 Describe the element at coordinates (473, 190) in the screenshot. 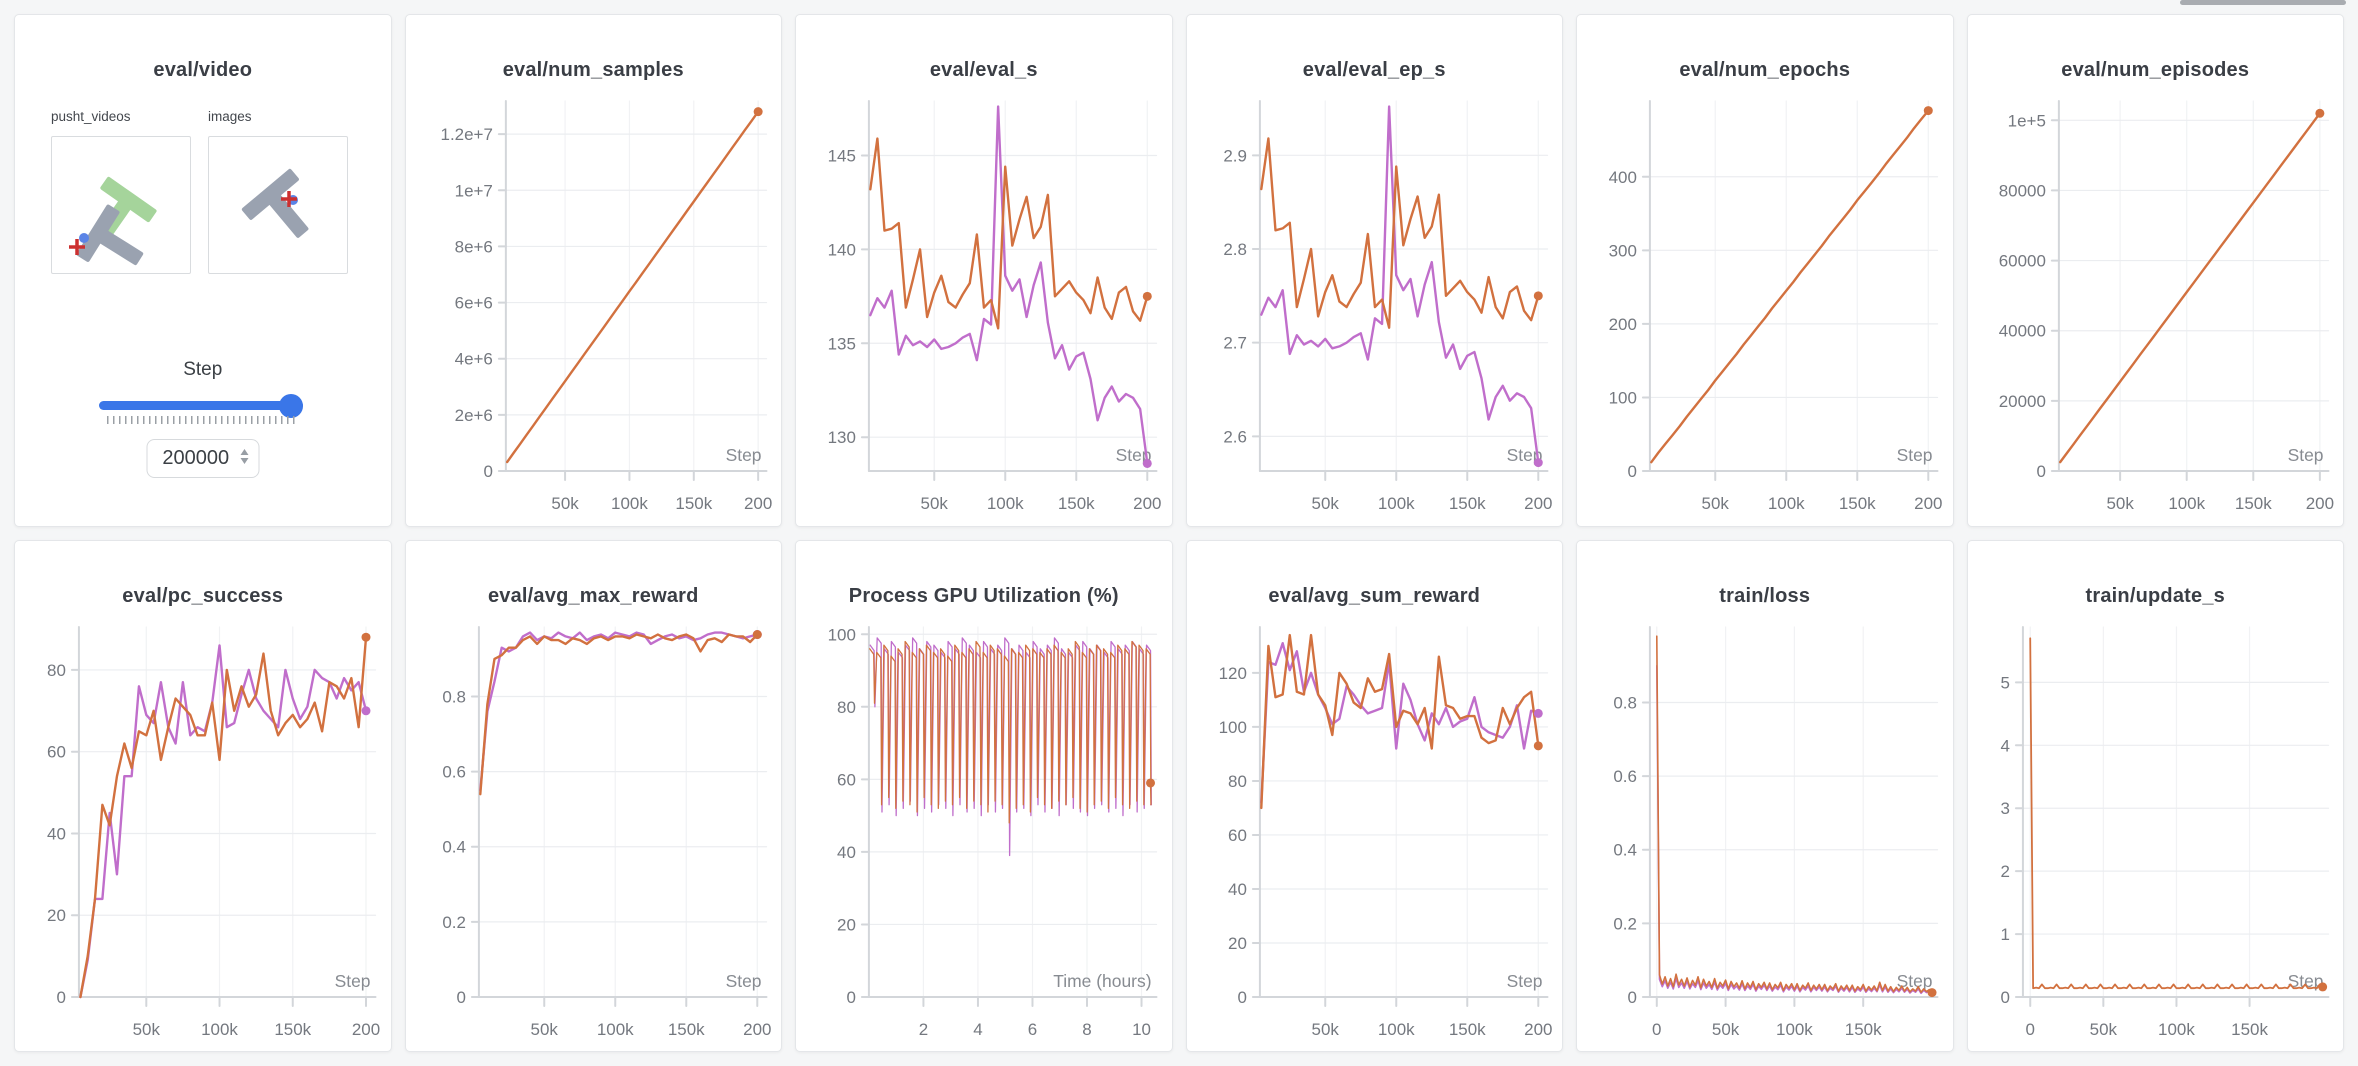

I see `svg-text: 1e+7` at that location.